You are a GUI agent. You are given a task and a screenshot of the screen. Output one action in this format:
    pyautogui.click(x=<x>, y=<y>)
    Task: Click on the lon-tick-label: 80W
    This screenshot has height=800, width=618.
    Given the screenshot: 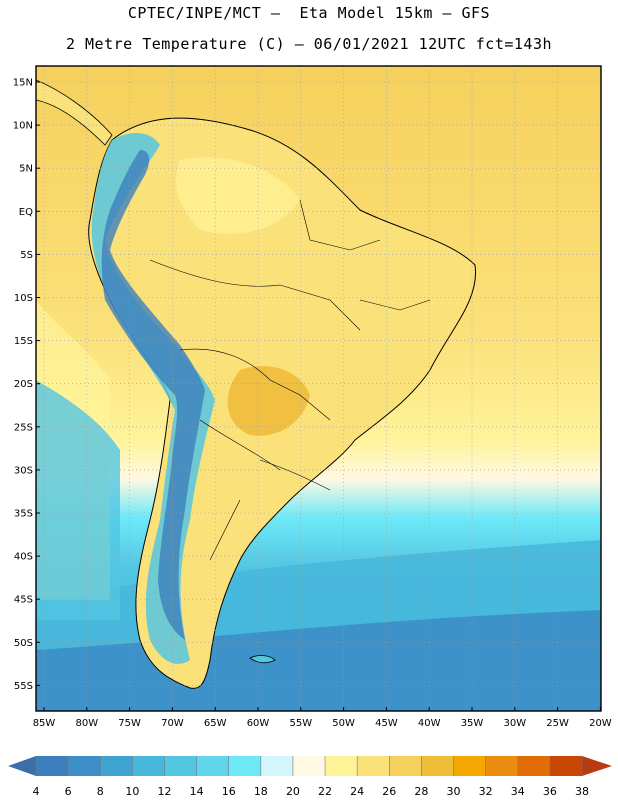 What is the action you would take?
    pyautogui.click(x=86, y=723)
    